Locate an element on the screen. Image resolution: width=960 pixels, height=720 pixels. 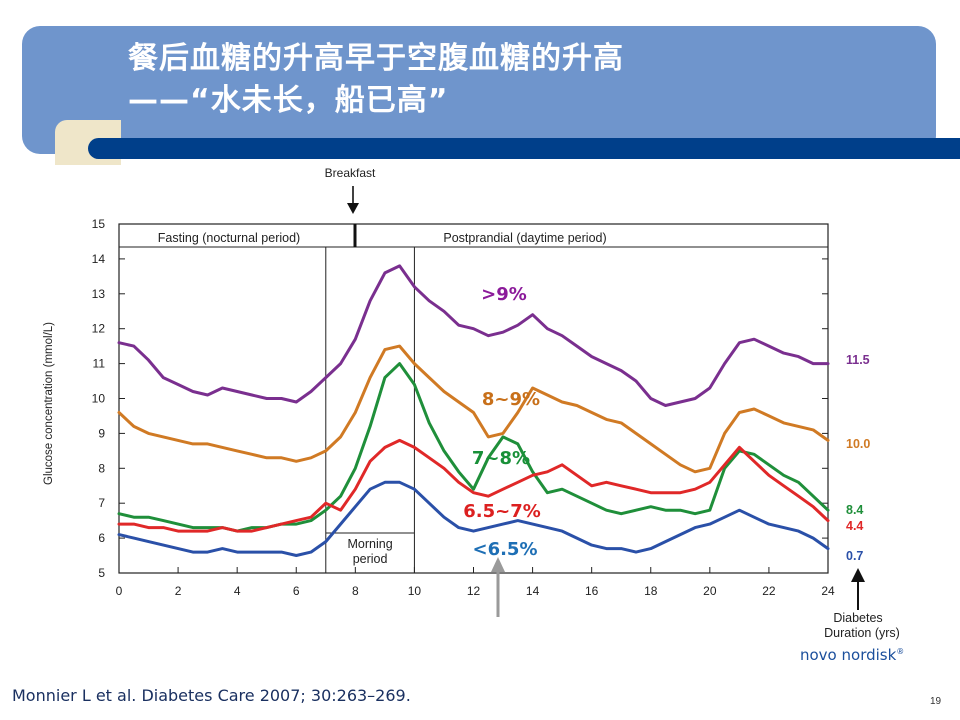
duration-label-line2: Duration (yrs) is located at coordinates (862, 633).